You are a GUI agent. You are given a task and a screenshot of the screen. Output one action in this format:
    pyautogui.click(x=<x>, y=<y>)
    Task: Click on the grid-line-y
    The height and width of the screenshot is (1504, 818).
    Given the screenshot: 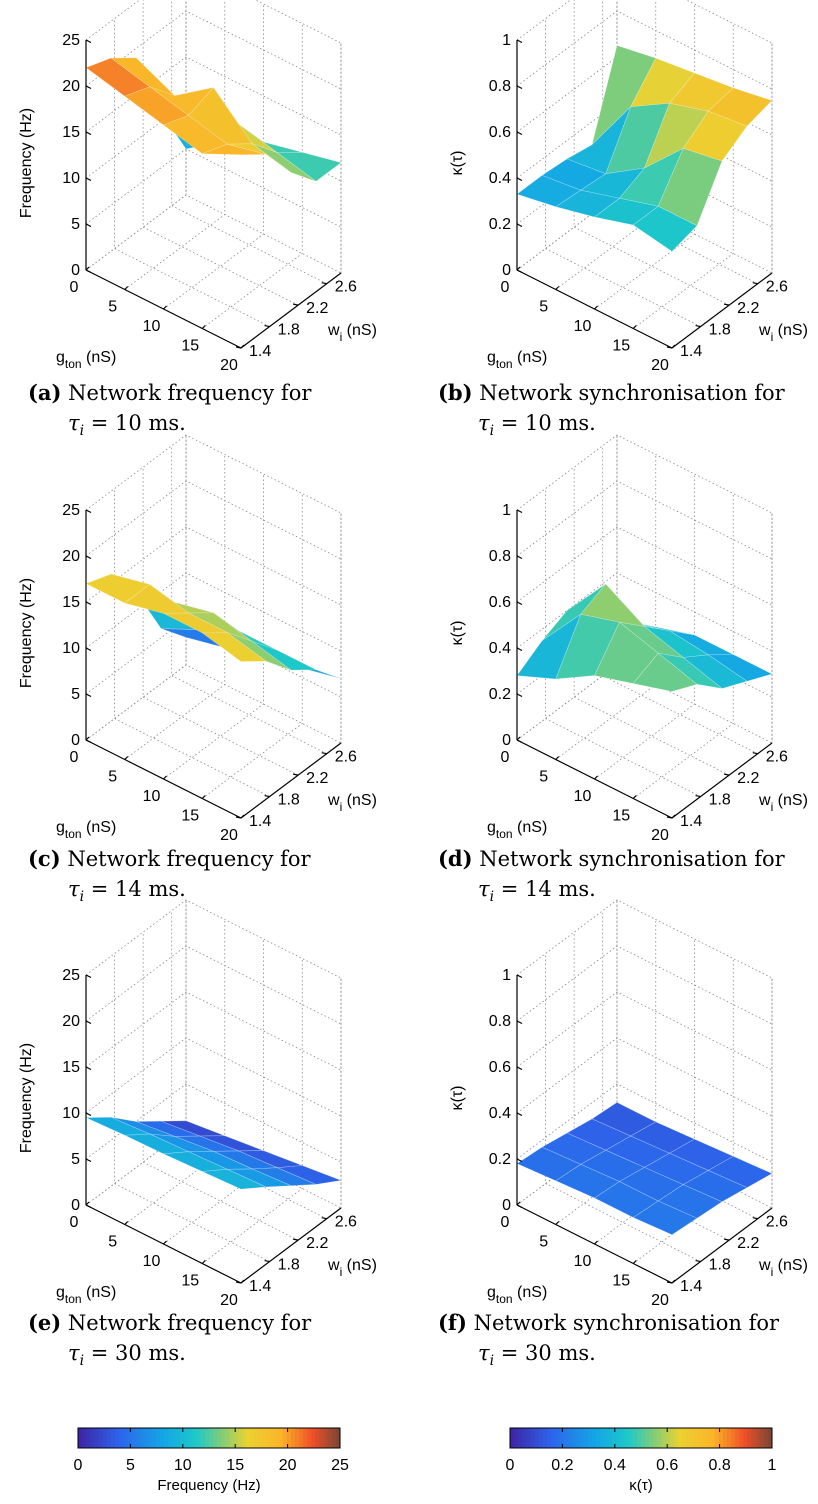 What is the action you would take?
    pyautogui.click(x=192, y=1107)
    